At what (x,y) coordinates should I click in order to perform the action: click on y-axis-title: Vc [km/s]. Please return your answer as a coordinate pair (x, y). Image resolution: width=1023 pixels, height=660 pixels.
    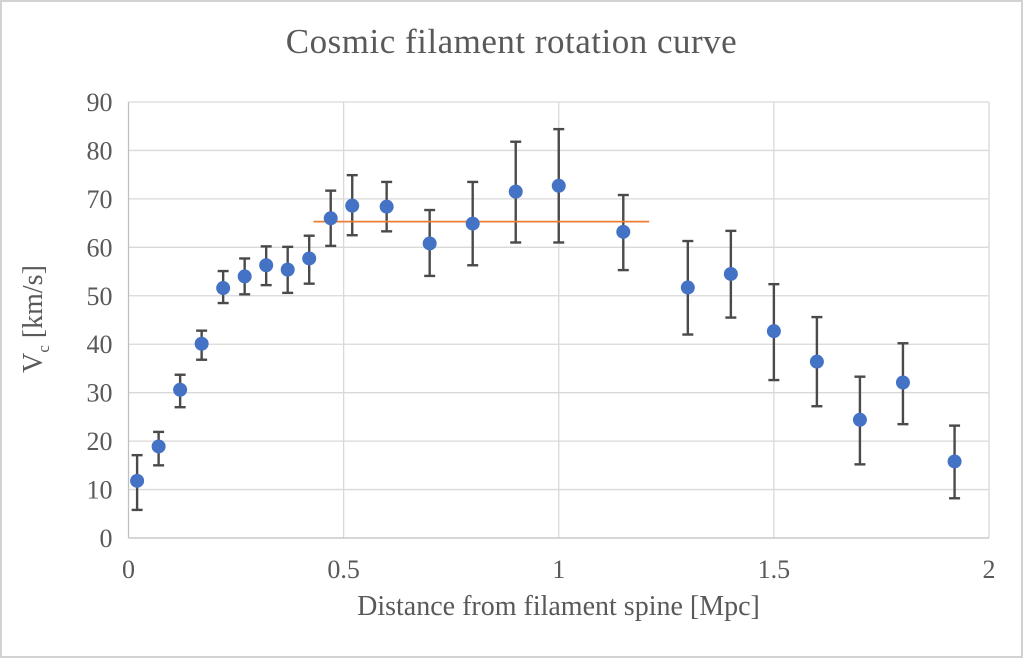
    Looking at the image, I should click on (36, 319).